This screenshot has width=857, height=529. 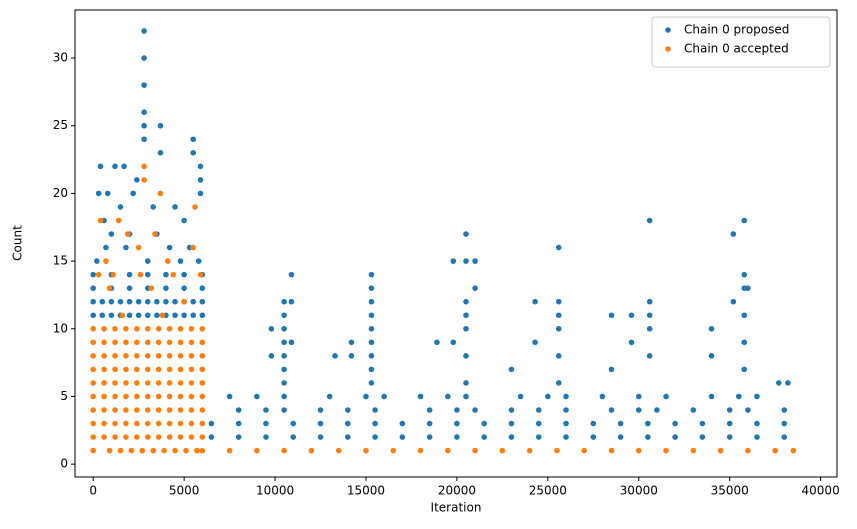 What do you see at coordinates (60, 261) in the screenshot?
I see `y-tick-label: 15` at bounding box center [60, 261].